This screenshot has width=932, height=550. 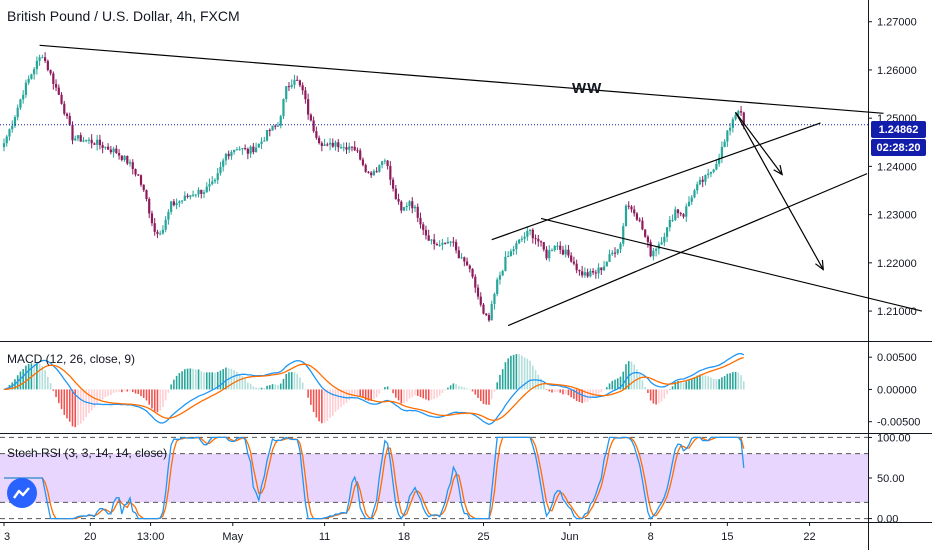 What do you see at coordinates (87, 453) in the screenshot?
I see `stoch-rsi-label: Stoch RSI (3, 3, 14, 14, close)` at bounding box center [87, 453].